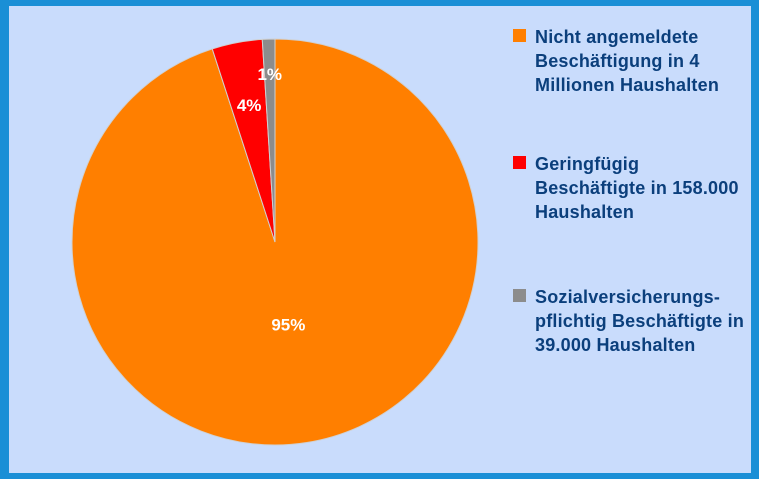 The width and height of the screenshot is (759, 479). Describe the element at coordinates (269, 74) in the screenshot. I see `data-label: 1%` at that location.